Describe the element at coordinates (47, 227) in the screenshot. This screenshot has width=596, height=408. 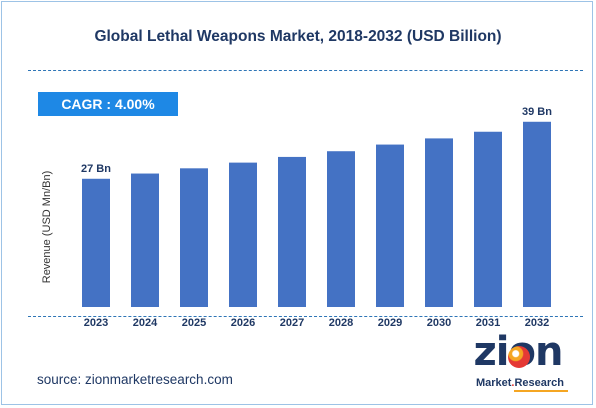
I see `y-axis-label: Revenue (USD Mn/Bn)` at that location.